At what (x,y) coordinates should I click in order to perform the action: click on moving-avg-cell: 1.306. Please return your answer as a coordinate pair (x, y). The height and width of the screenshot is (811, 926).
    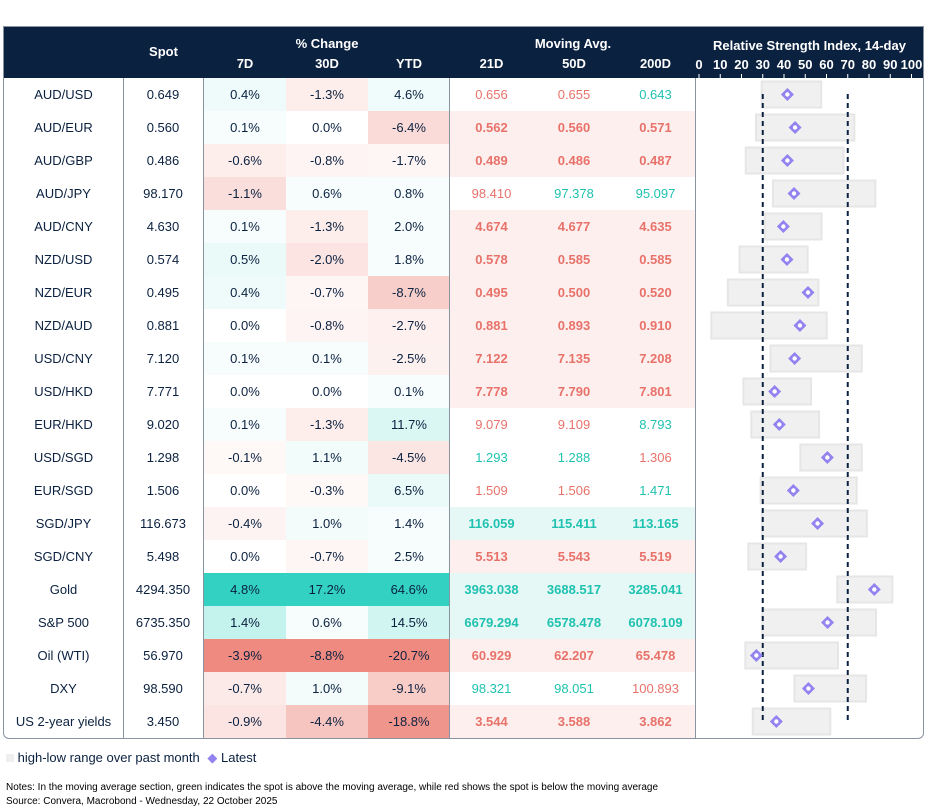
    Looking at the image, I should click on (655, 457).